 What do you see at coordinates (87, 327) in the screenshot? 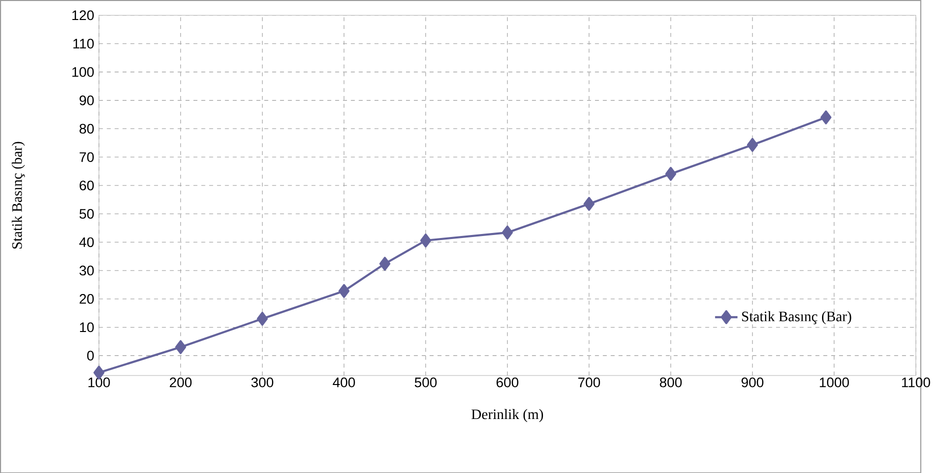
I see `y-tick-label: 10` at bounding box center [87, 327].